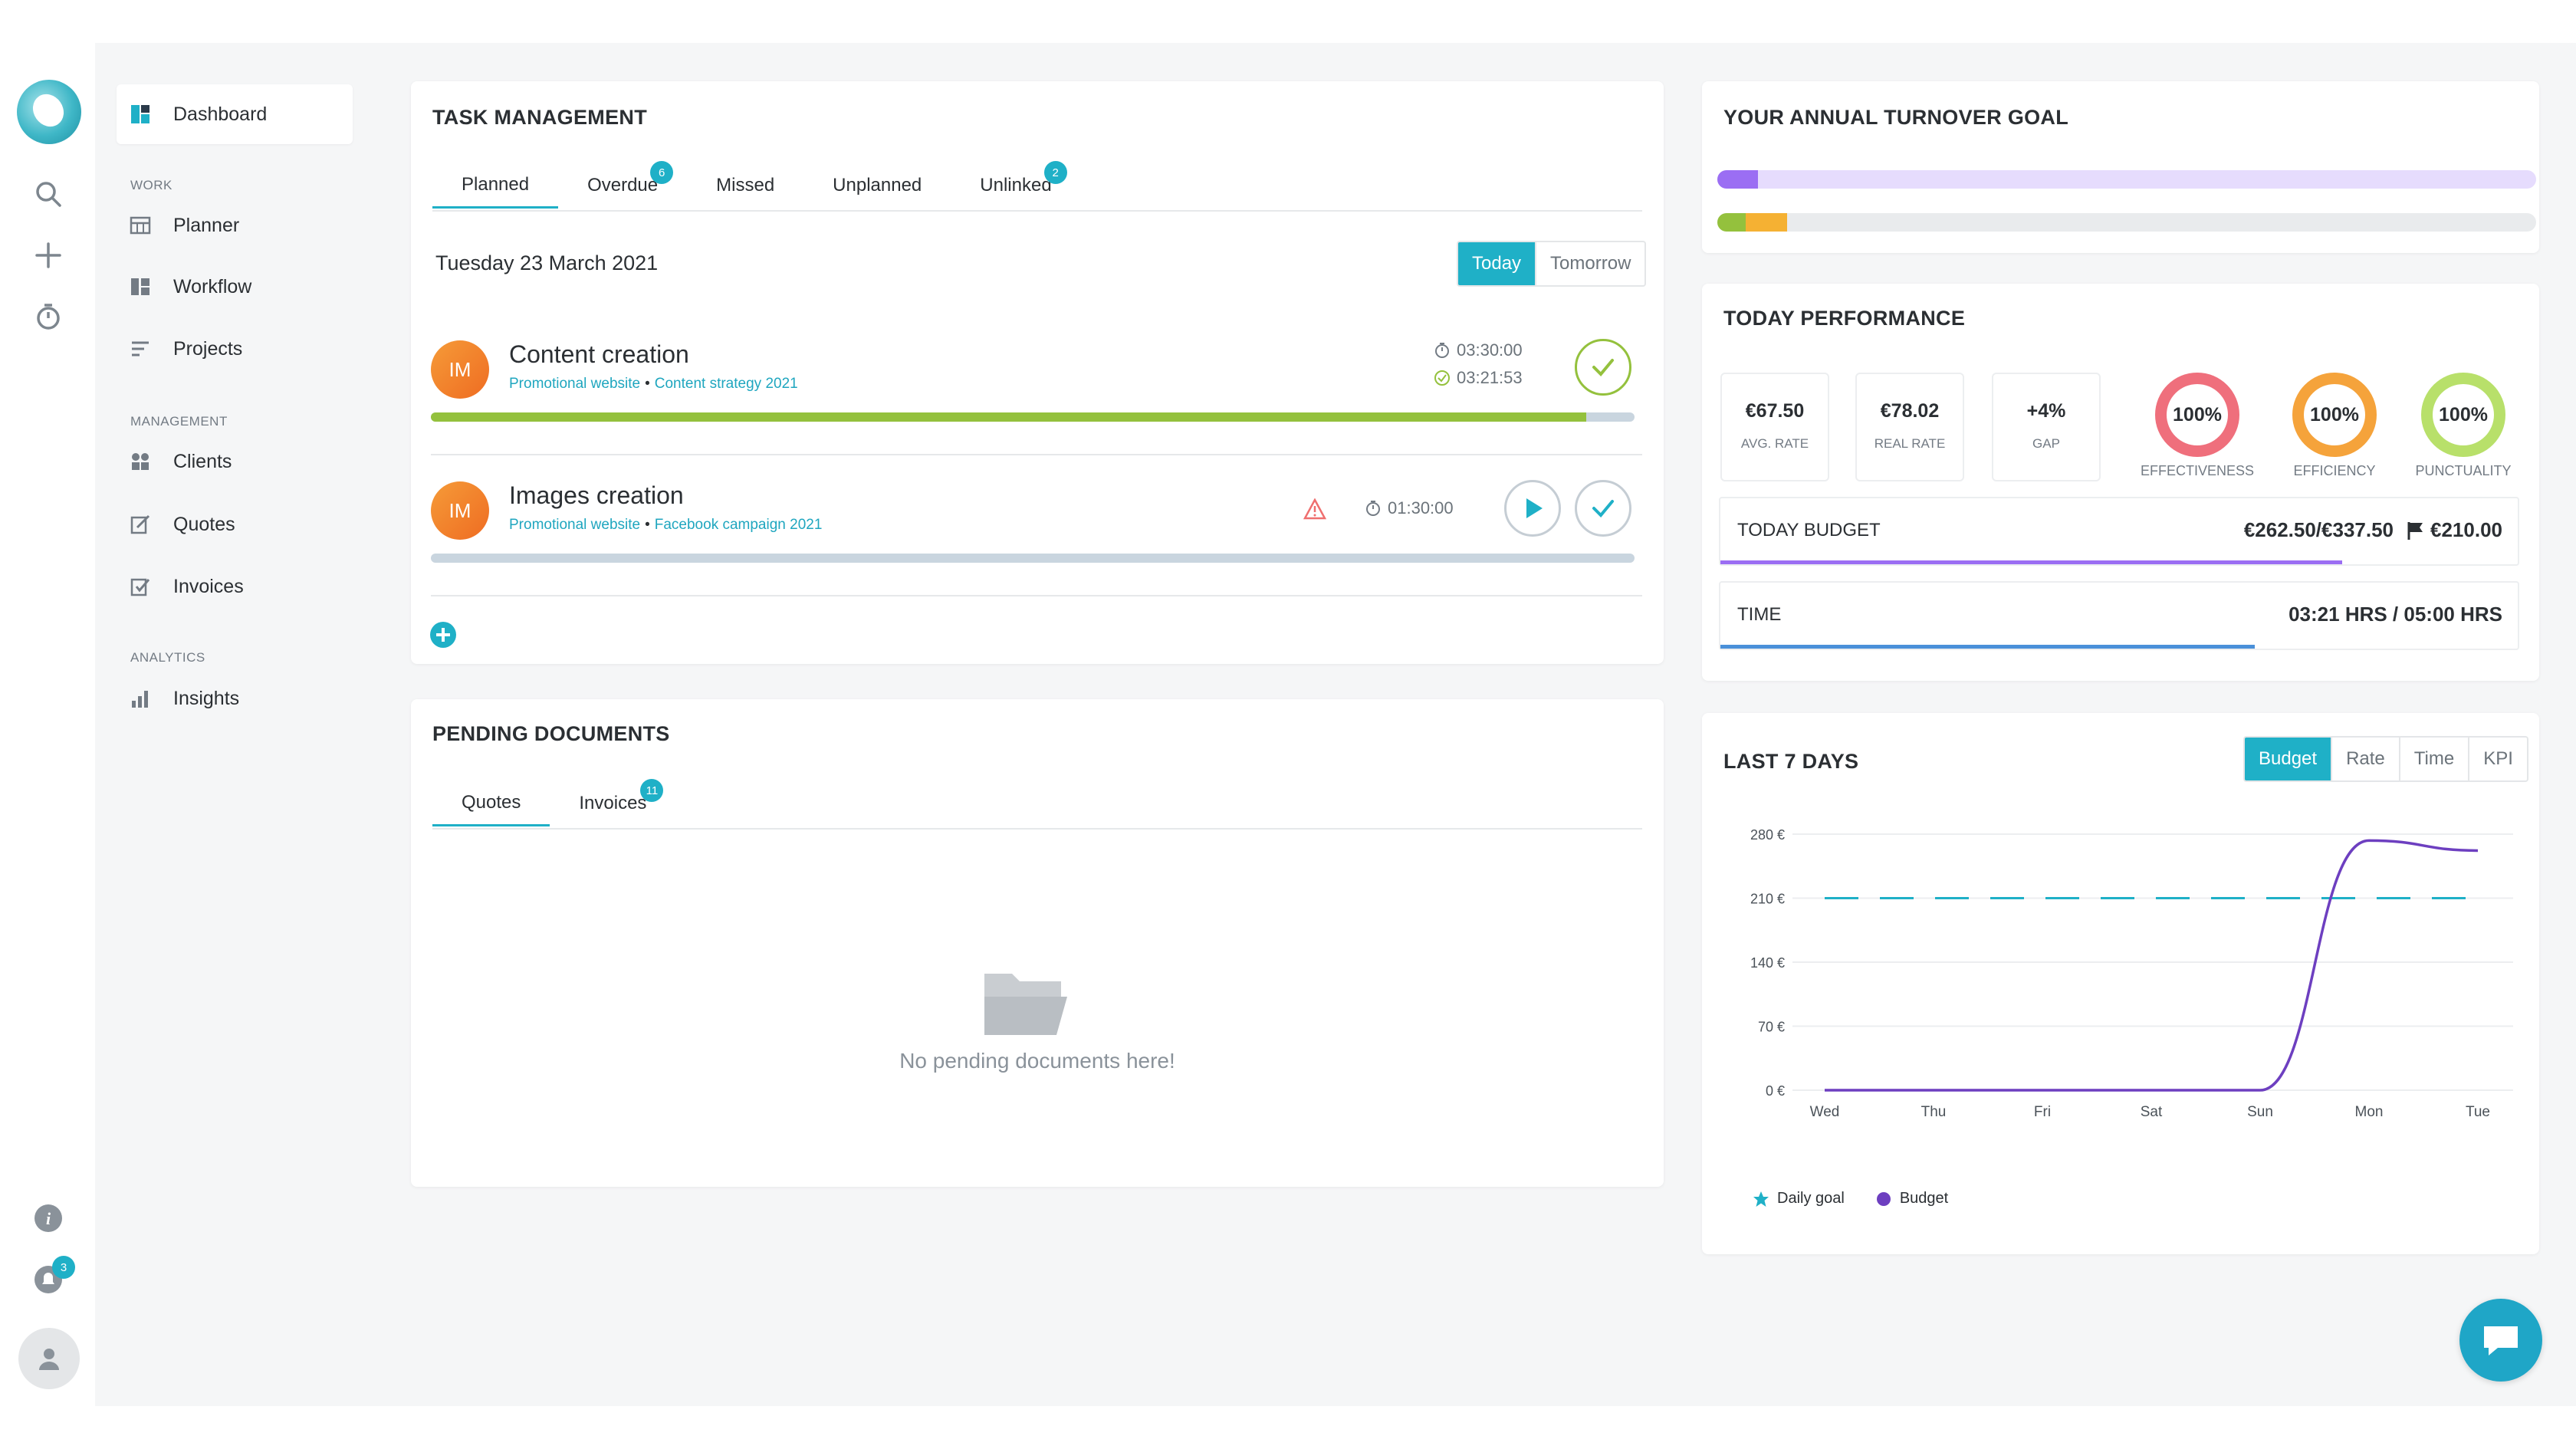  What do you see at coordinates (726, 384) in the screenshot?
I see `task-campaign-link: Content strategy 2021` at bounding box center [726, 384].